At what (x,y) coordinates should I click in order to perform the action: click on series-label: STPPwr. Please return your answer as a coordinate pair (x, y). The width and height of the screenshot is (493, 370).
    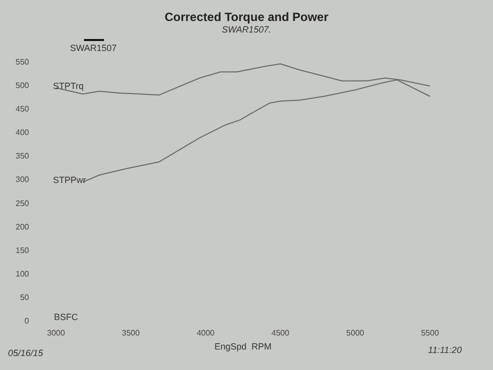
    Looking at the image, I should click on (69, 180).